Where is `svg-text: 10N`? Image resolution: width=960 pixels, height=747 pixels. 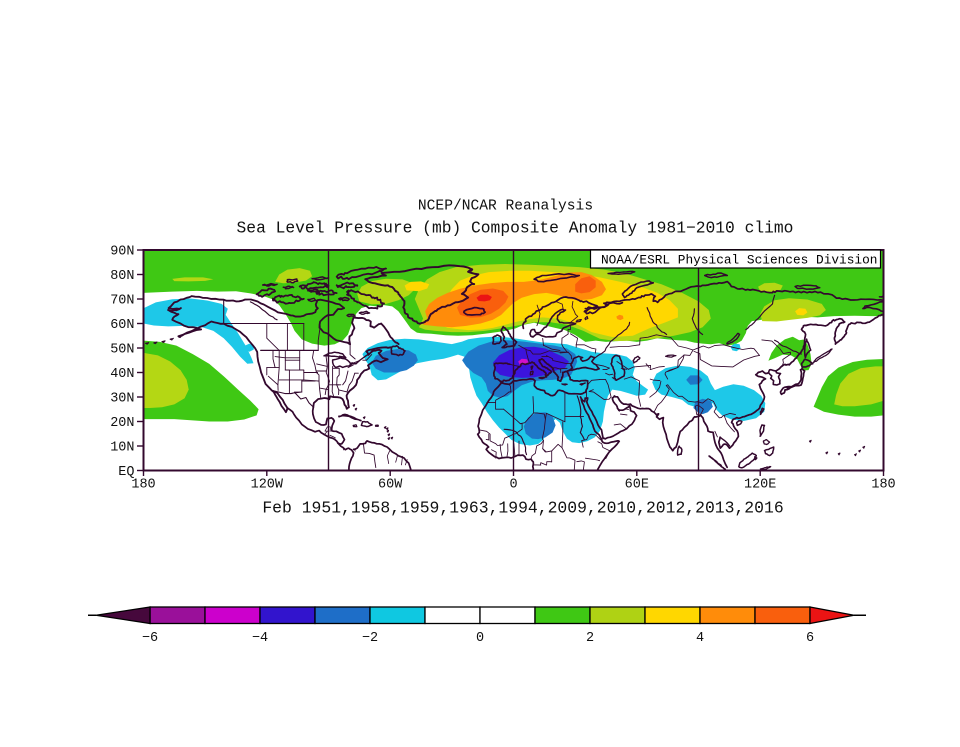 svg-text: 10N is located at coordinates (122, 448).